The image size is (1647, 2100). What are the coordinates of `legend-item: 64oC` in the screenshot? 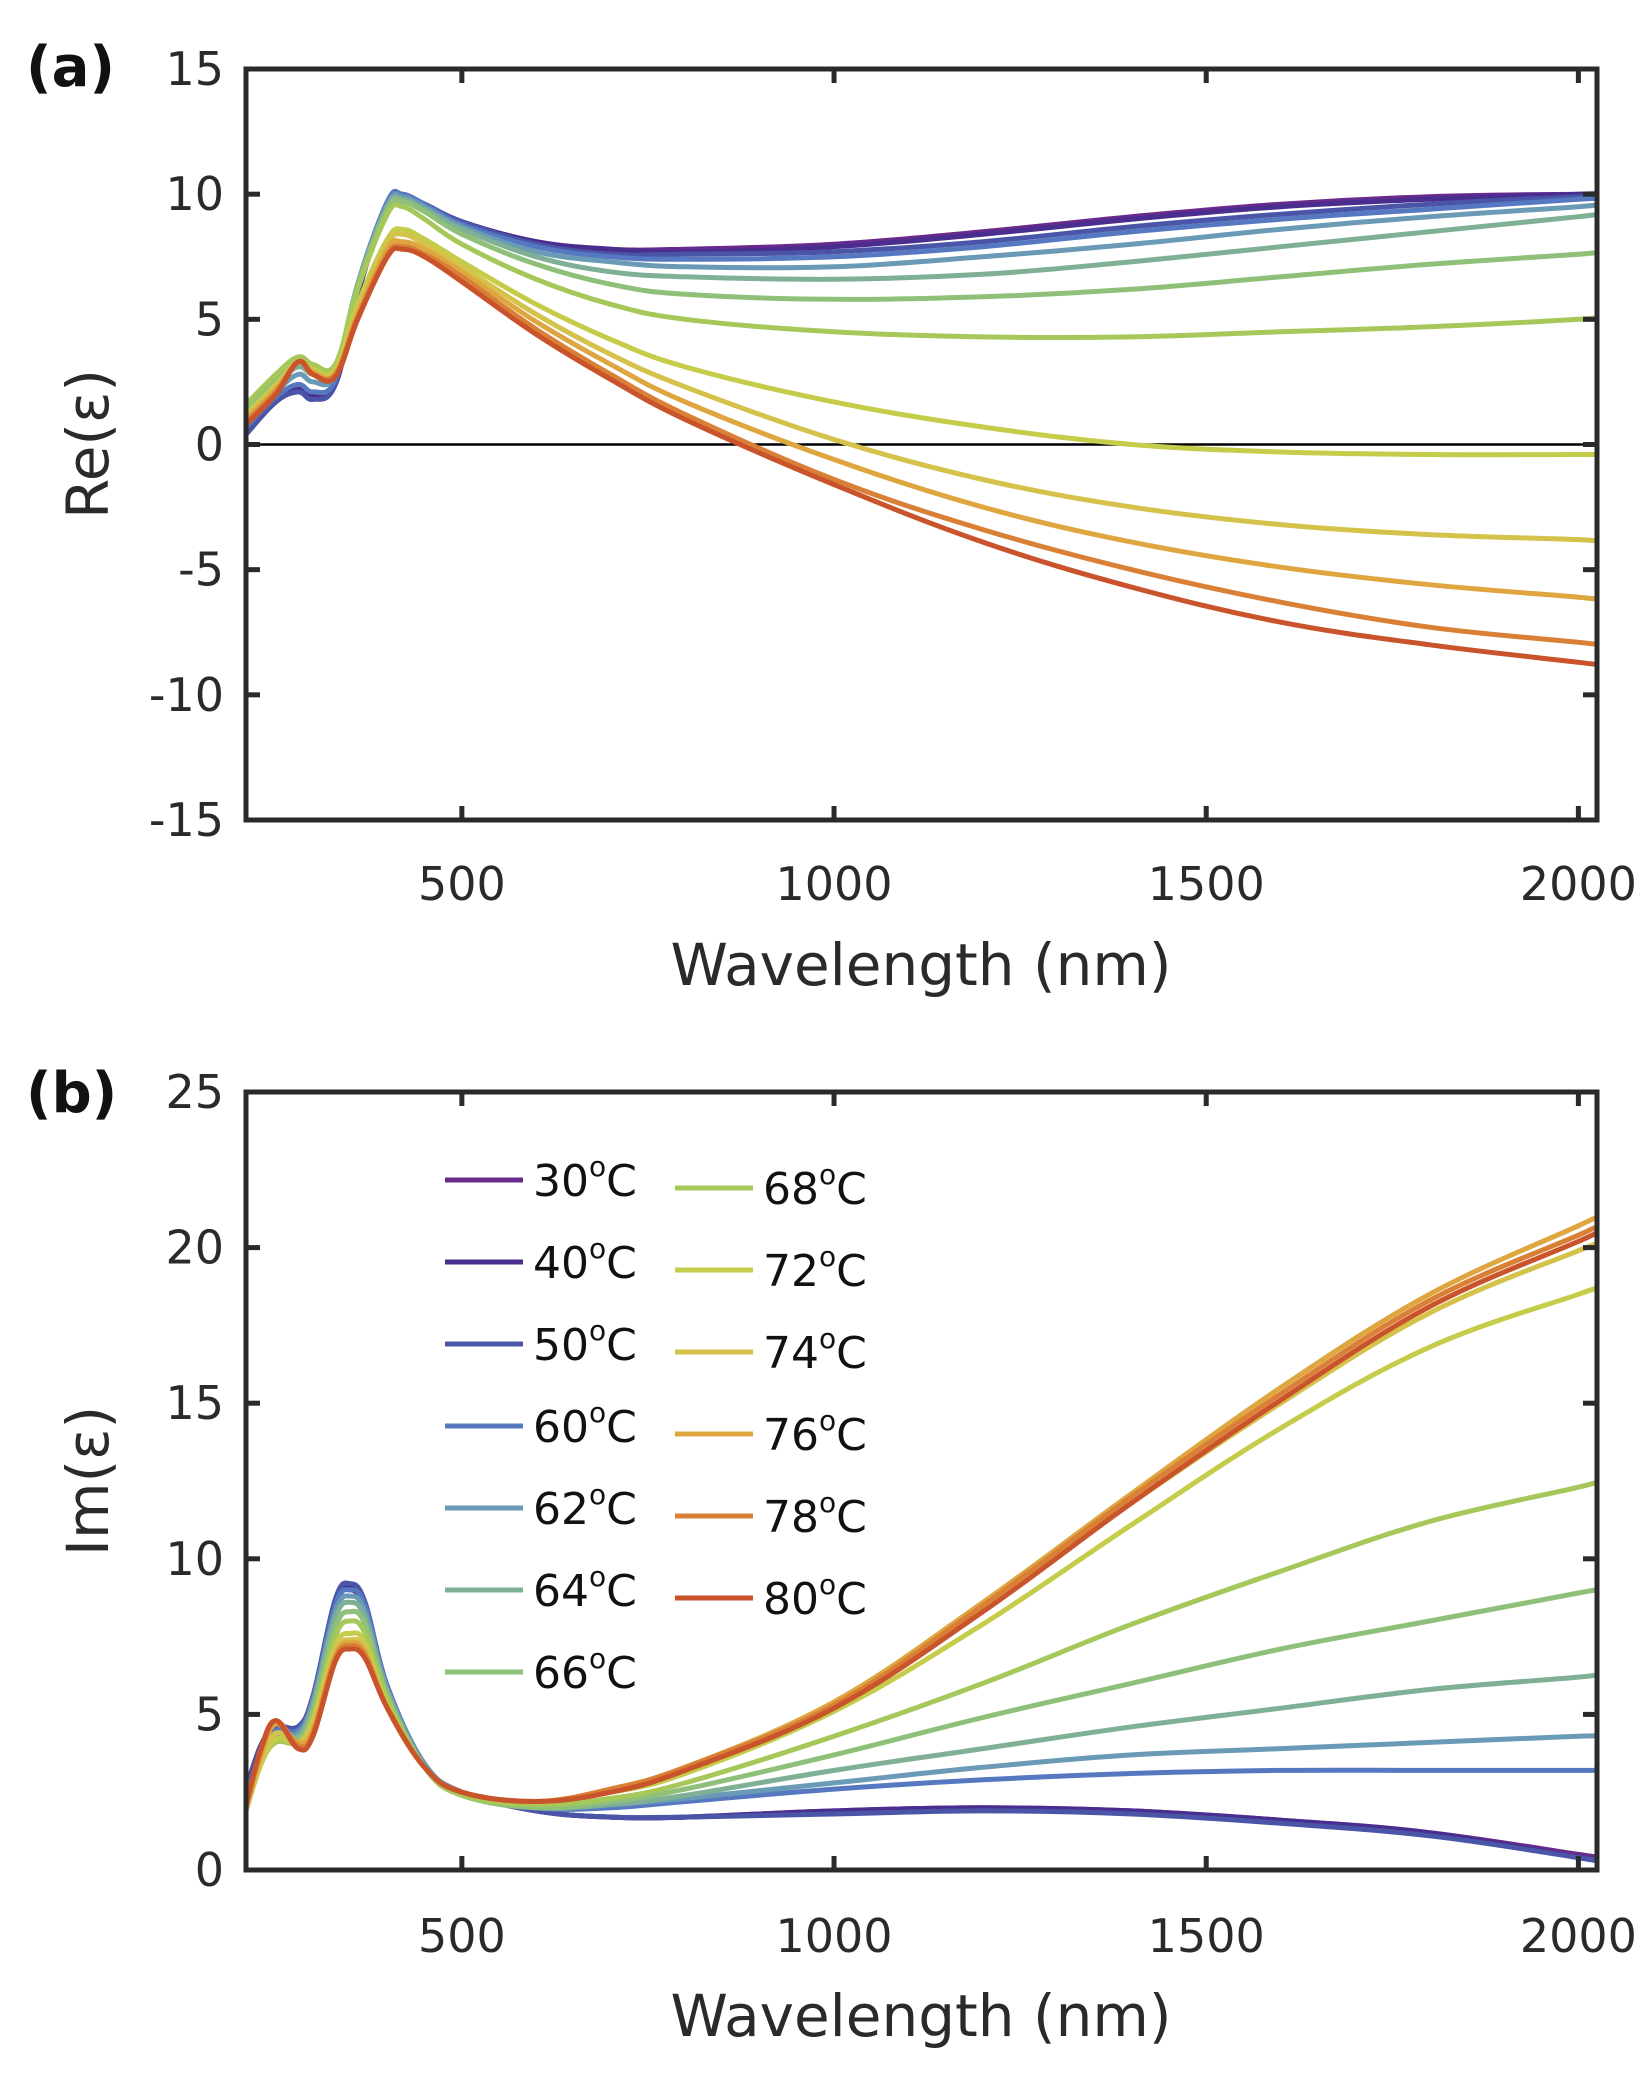 It's located at (541, 1588).